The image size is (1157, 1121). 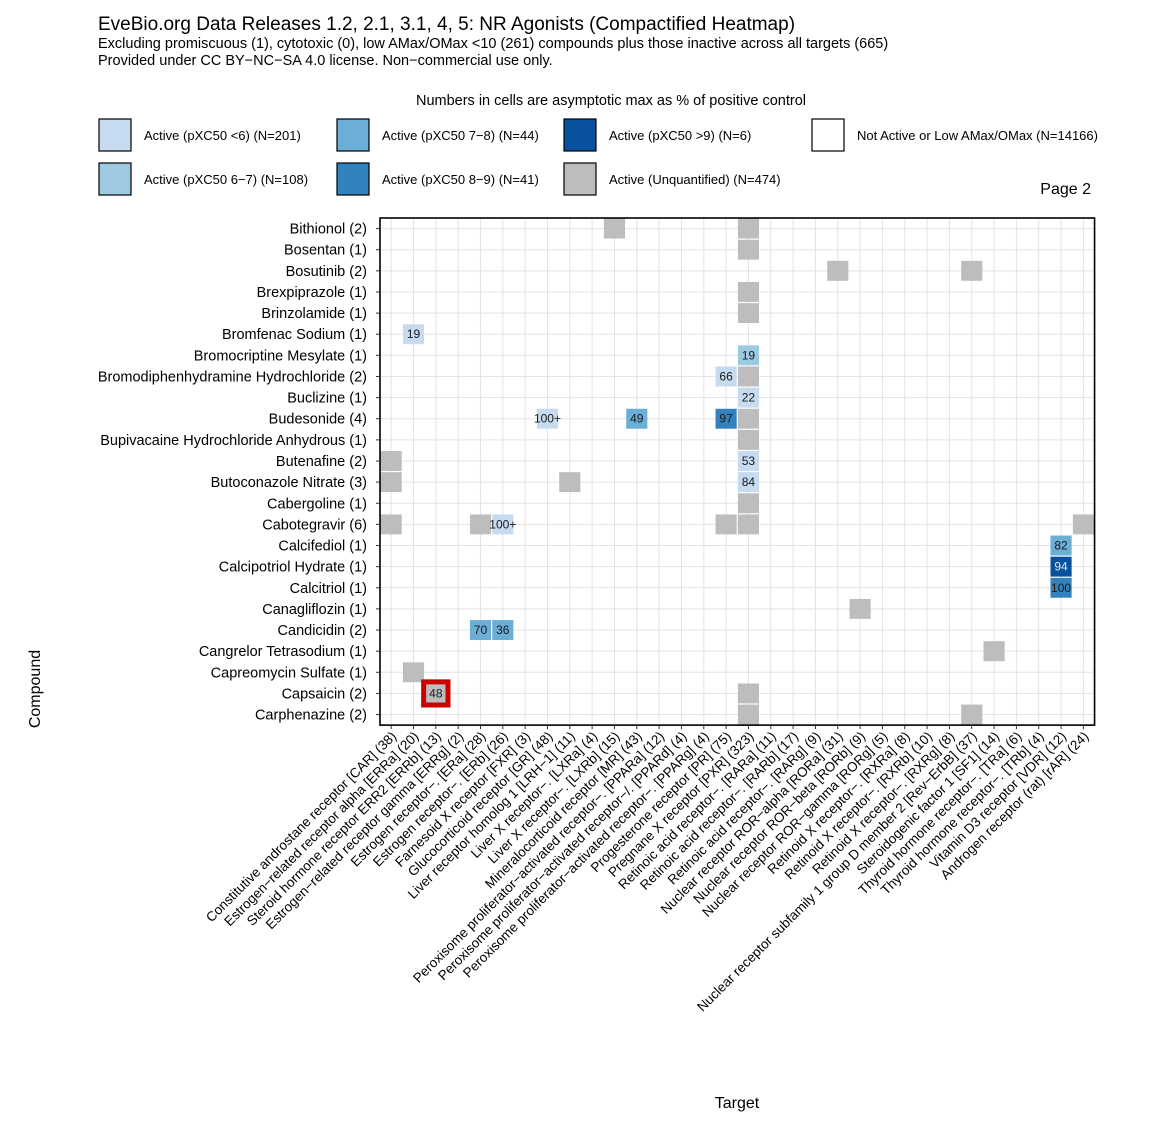 I want to click on y-tick-label: Cabergoline (1), so click(x=317, y=504).